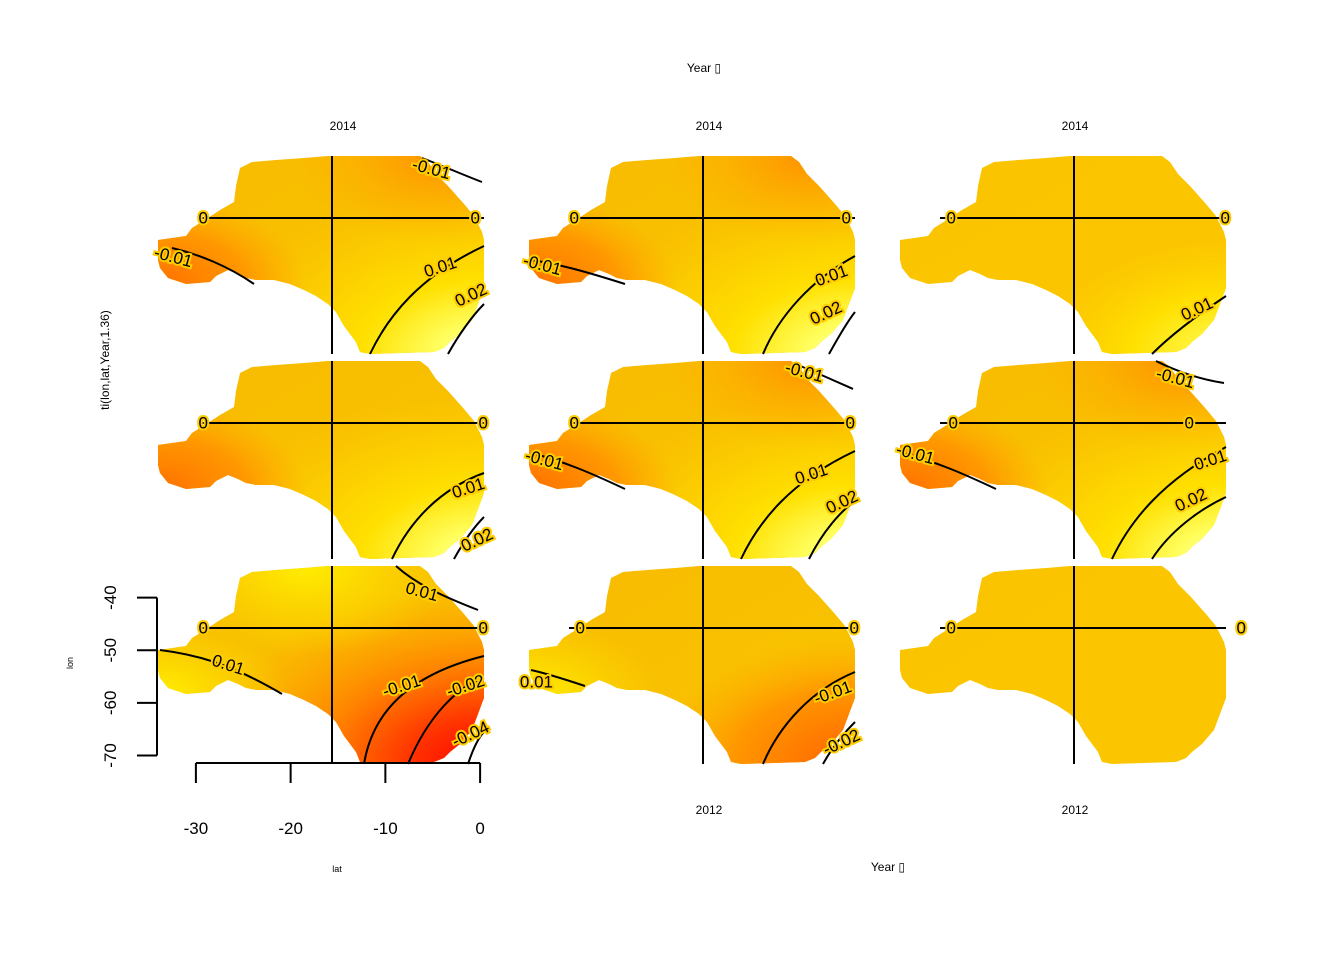  I want to click on contour-panel-0-0: -0.01-0.010 00.010.02, so click(321, 254).